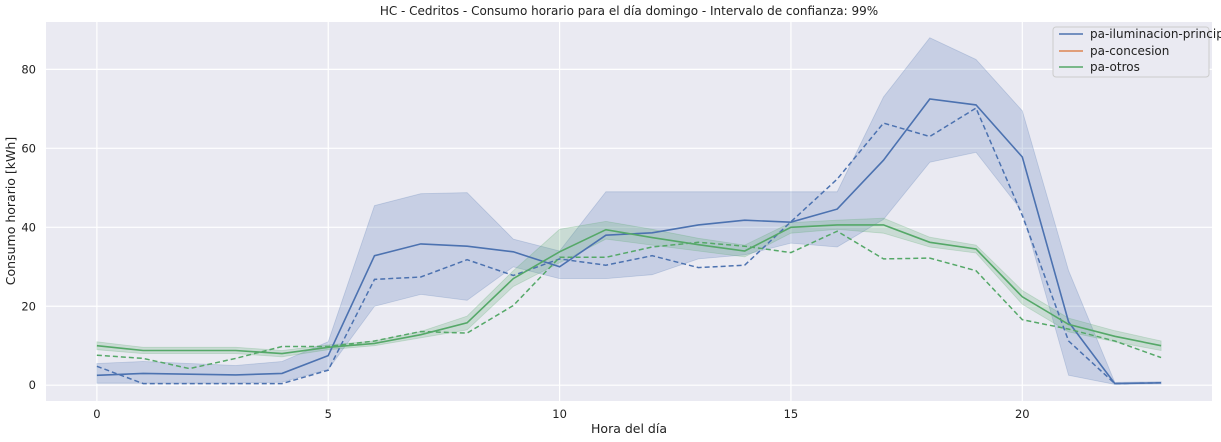 The image size is (1221, 442). Describe the element at coordinates (28, 306) in the screenshot. I see `y-tick-label: 20` at that location.